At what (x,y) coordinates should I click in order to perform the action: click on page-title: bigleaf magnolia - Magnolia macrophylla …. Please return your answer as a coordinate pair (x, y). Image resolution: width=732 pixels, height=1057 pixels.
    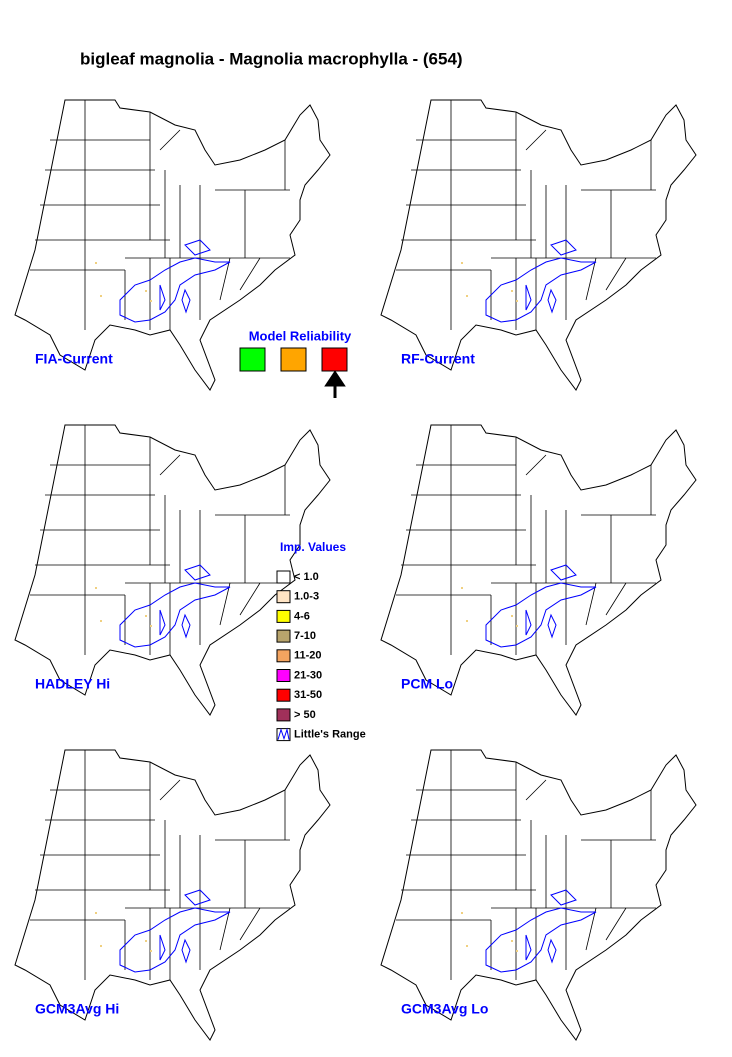
    Looking at the image, I should click on (271, 58).